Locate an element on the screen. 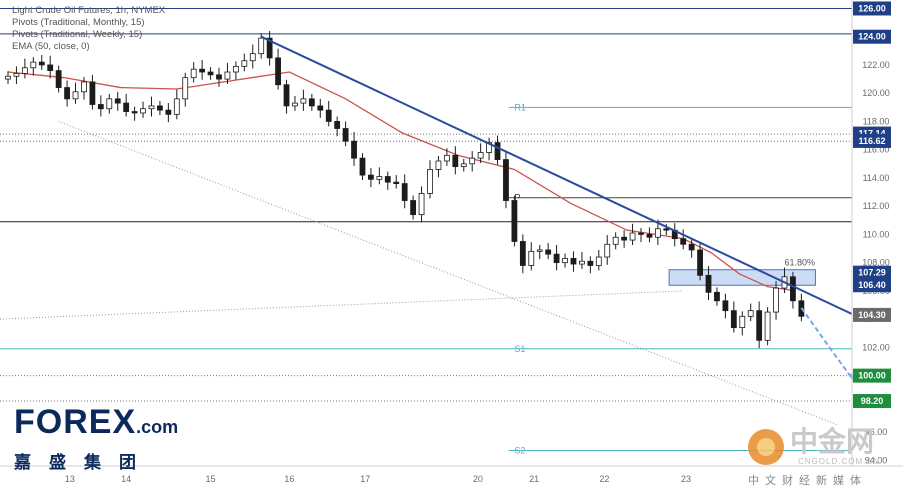 The height and width of the screenshot is (502, 903). x-tick-label: 21 is located at coordinates (534, 479).